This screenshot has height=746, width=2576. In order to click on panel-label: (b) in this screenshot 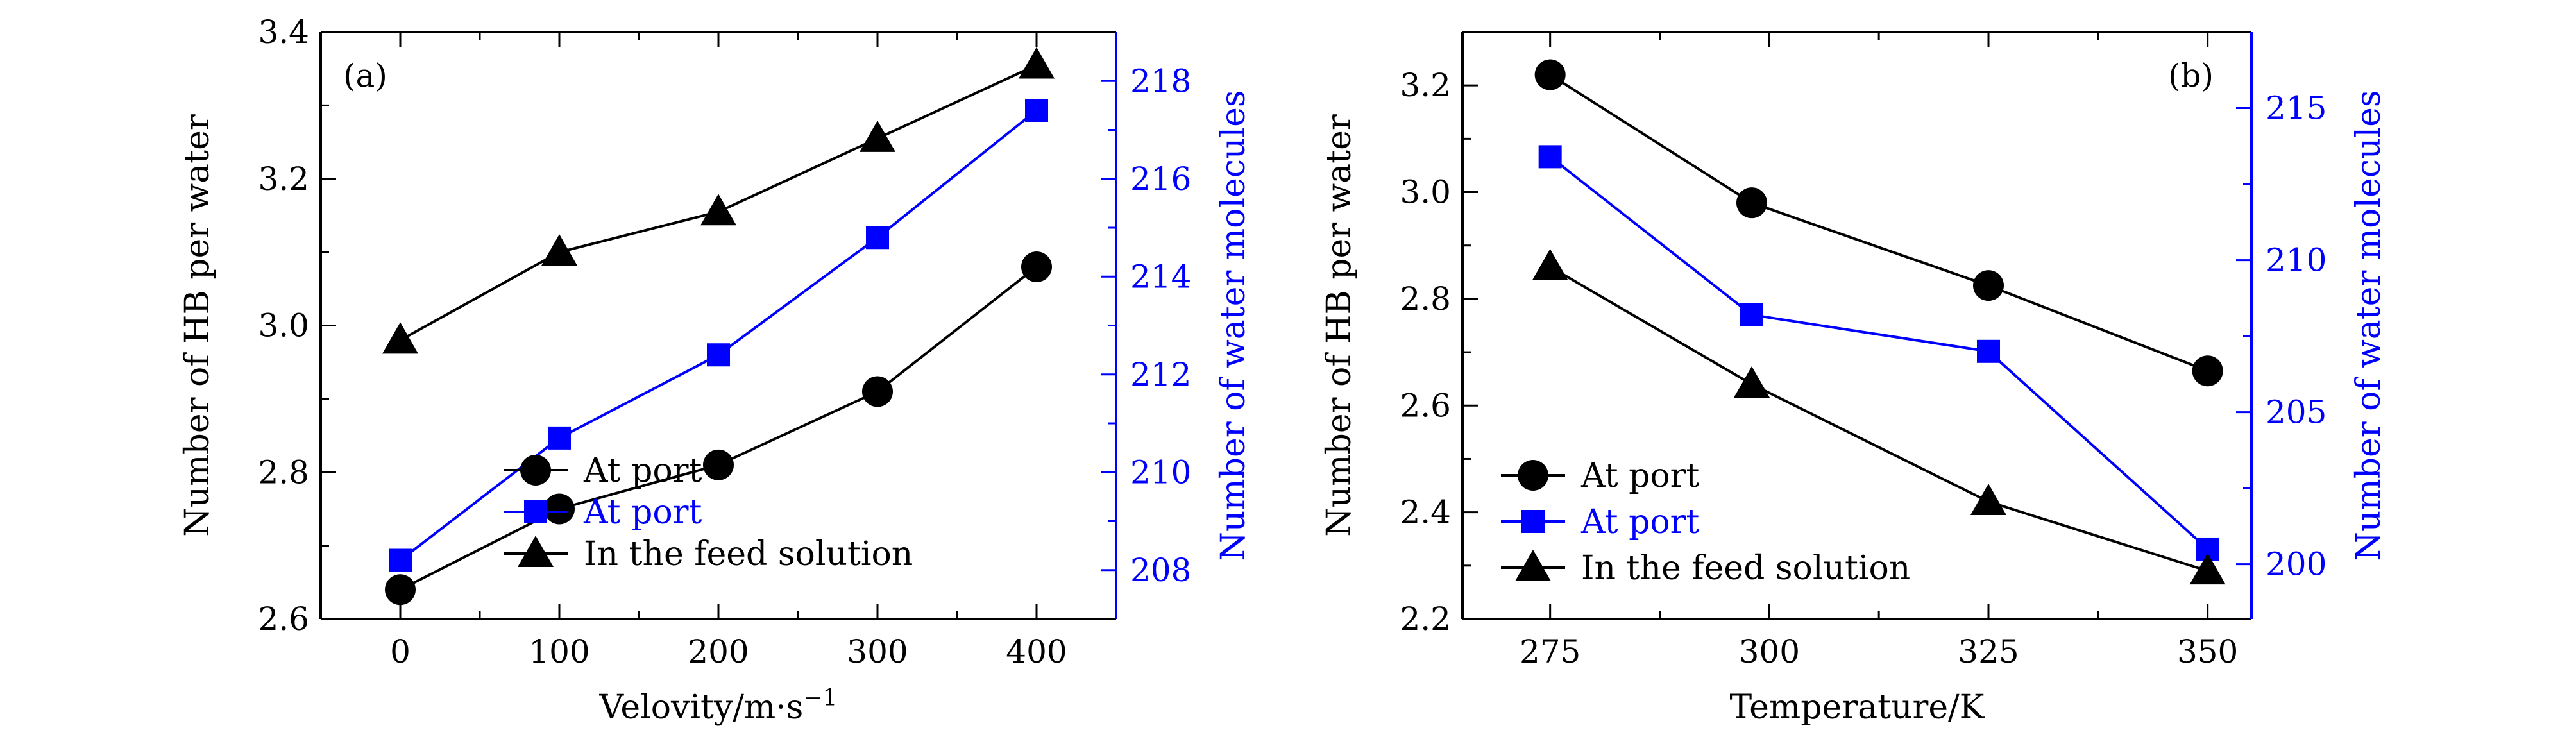, I will do `click(2191, 75)`.